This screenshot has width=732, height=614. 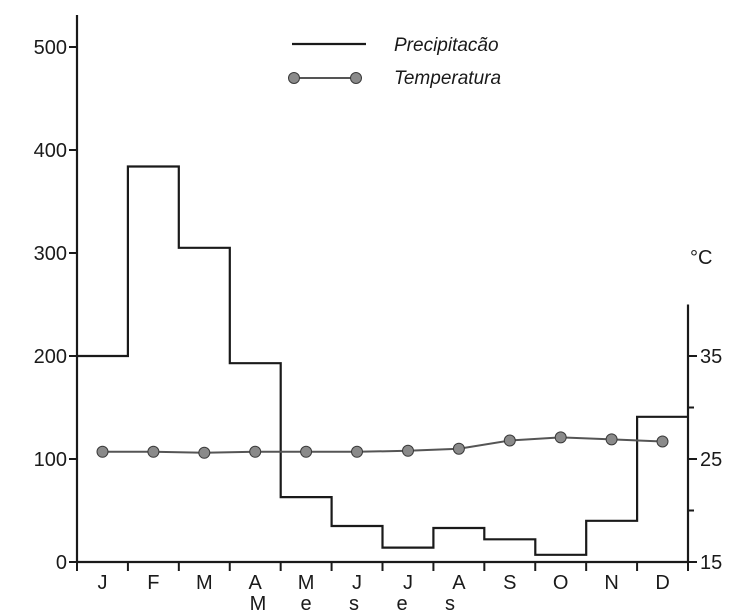 I want to click on left-tick-label-2: 200, so click(x=50, y=357).